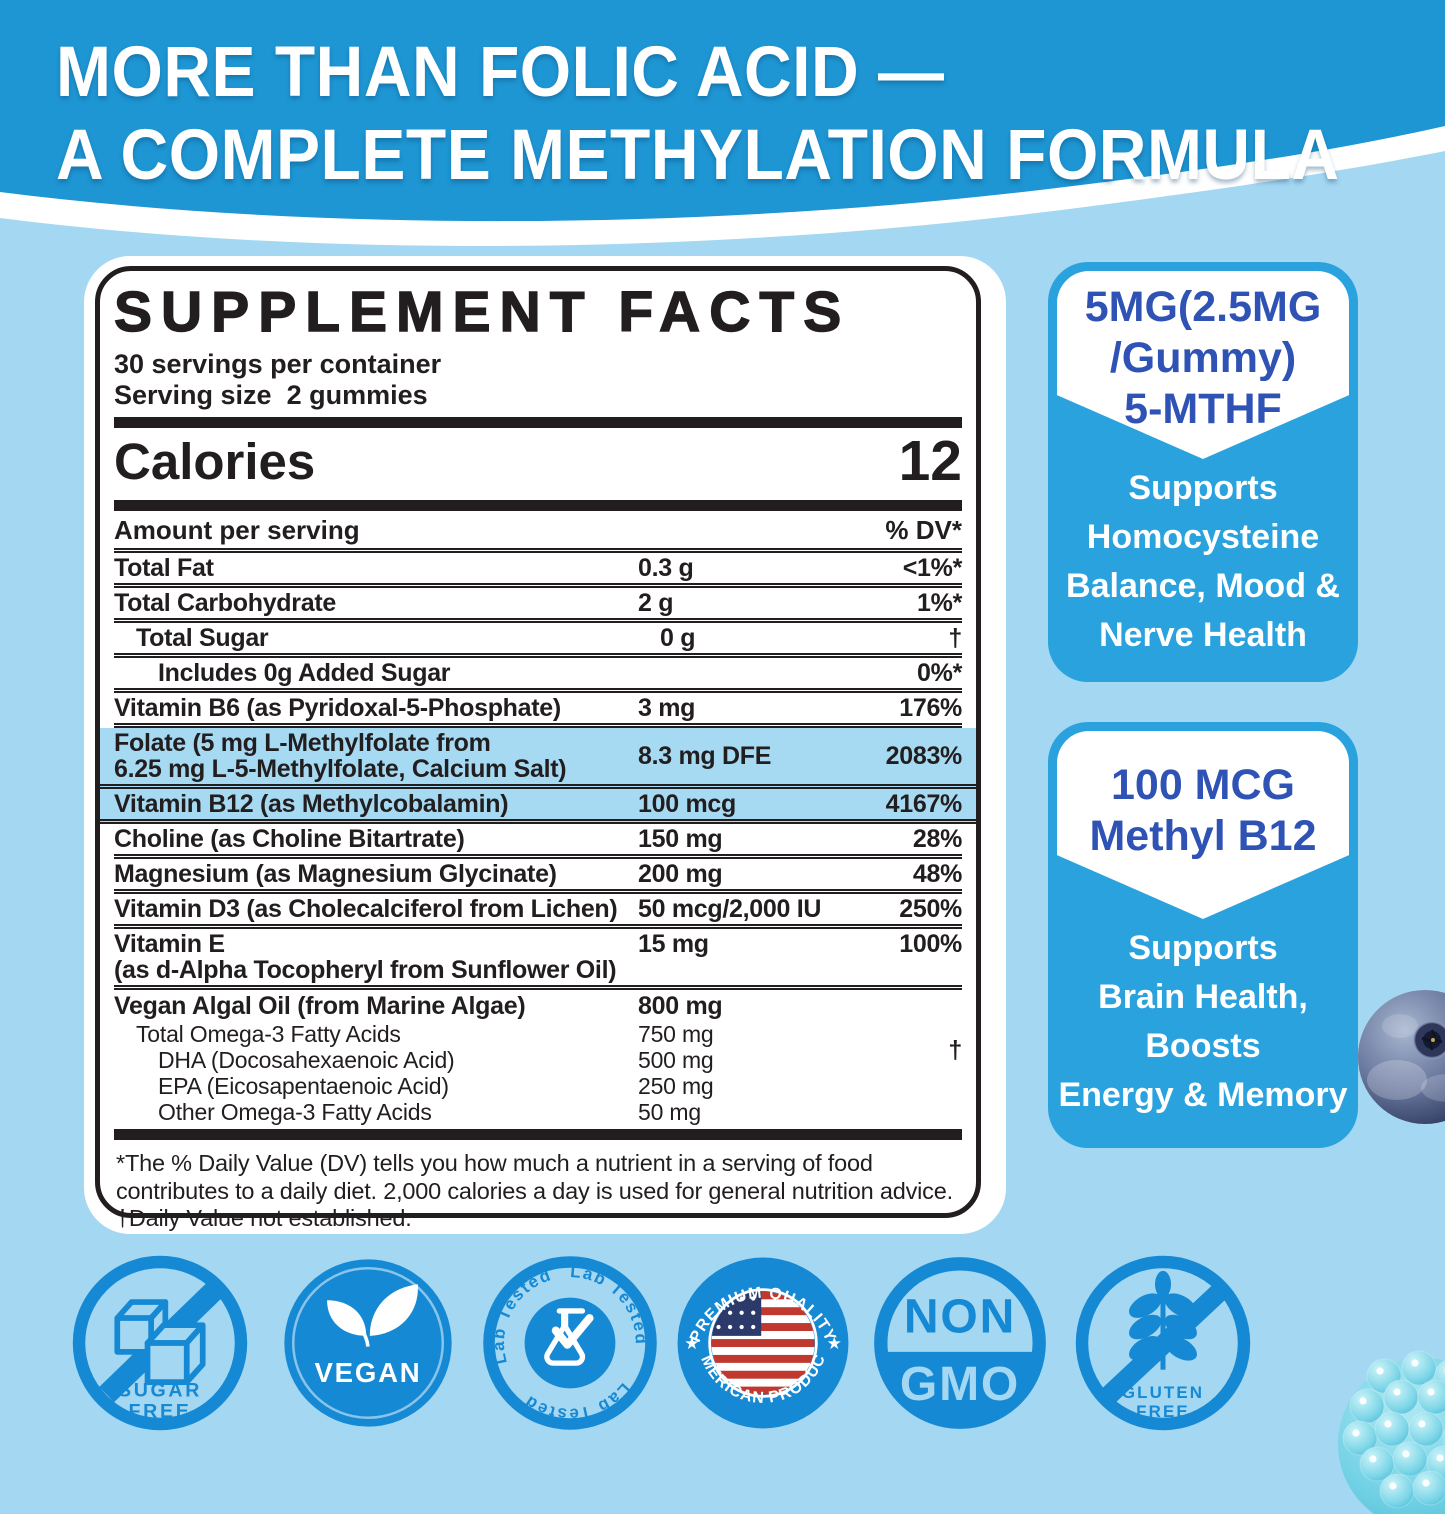 This screenshot has height=1514, width=1445. Describe the element at coordinates (215, 461) in the screenshot. I see `calories-label: Calories` at that location.